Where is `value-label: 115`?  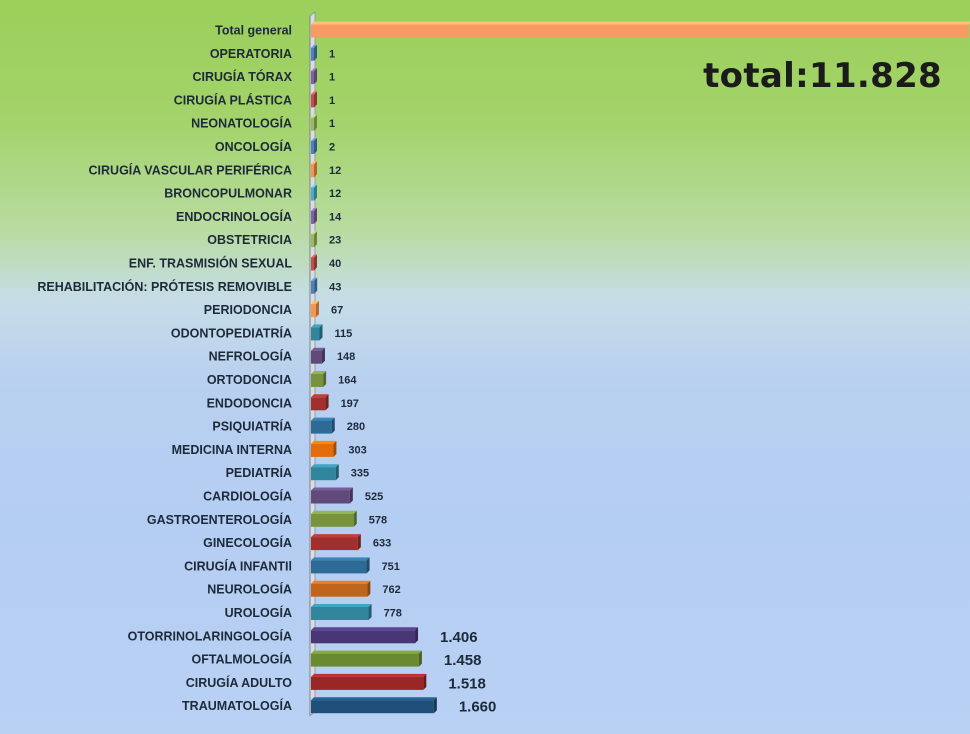 value-label: 115 is located at coordinates (344, 334).